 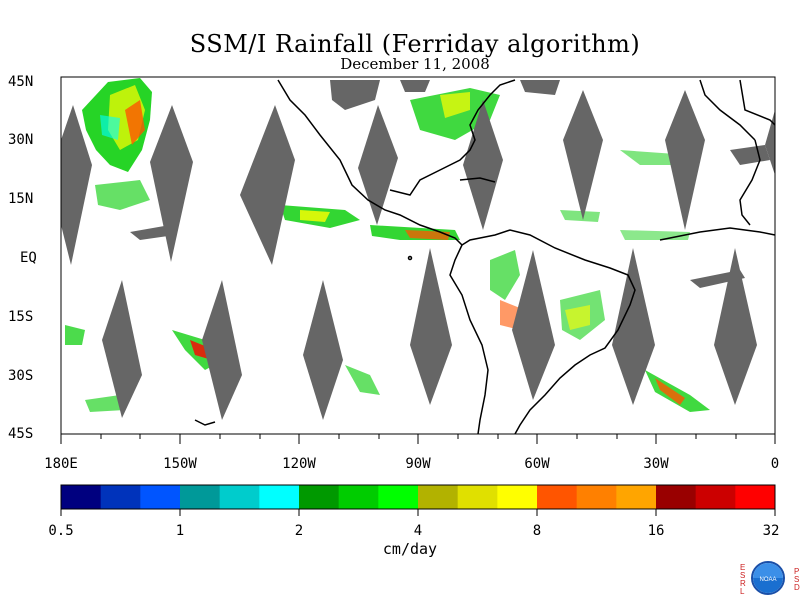 I want to click on colorbar-swatches, so click(x=418, y=497).